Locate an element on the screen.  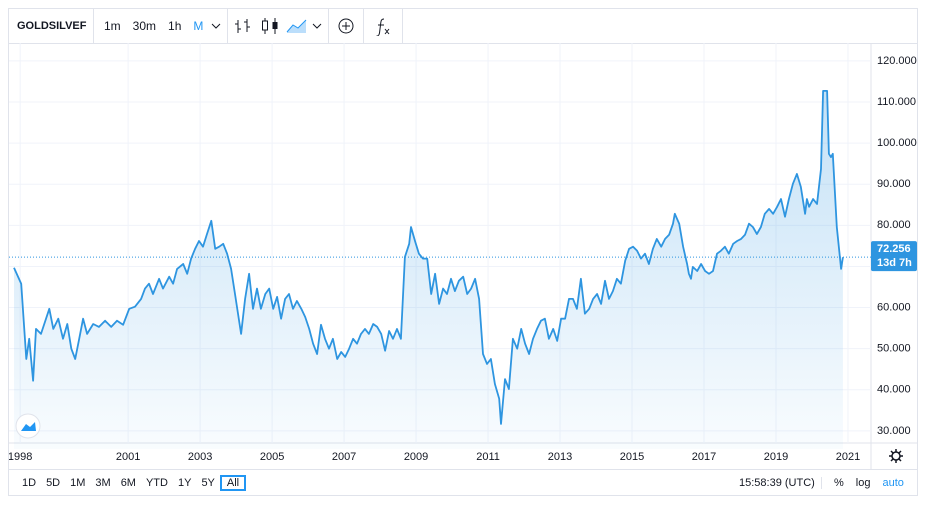
toolbar: GOLDSILVEF 1m 30m 1h M is located at coordinates (463, 26).